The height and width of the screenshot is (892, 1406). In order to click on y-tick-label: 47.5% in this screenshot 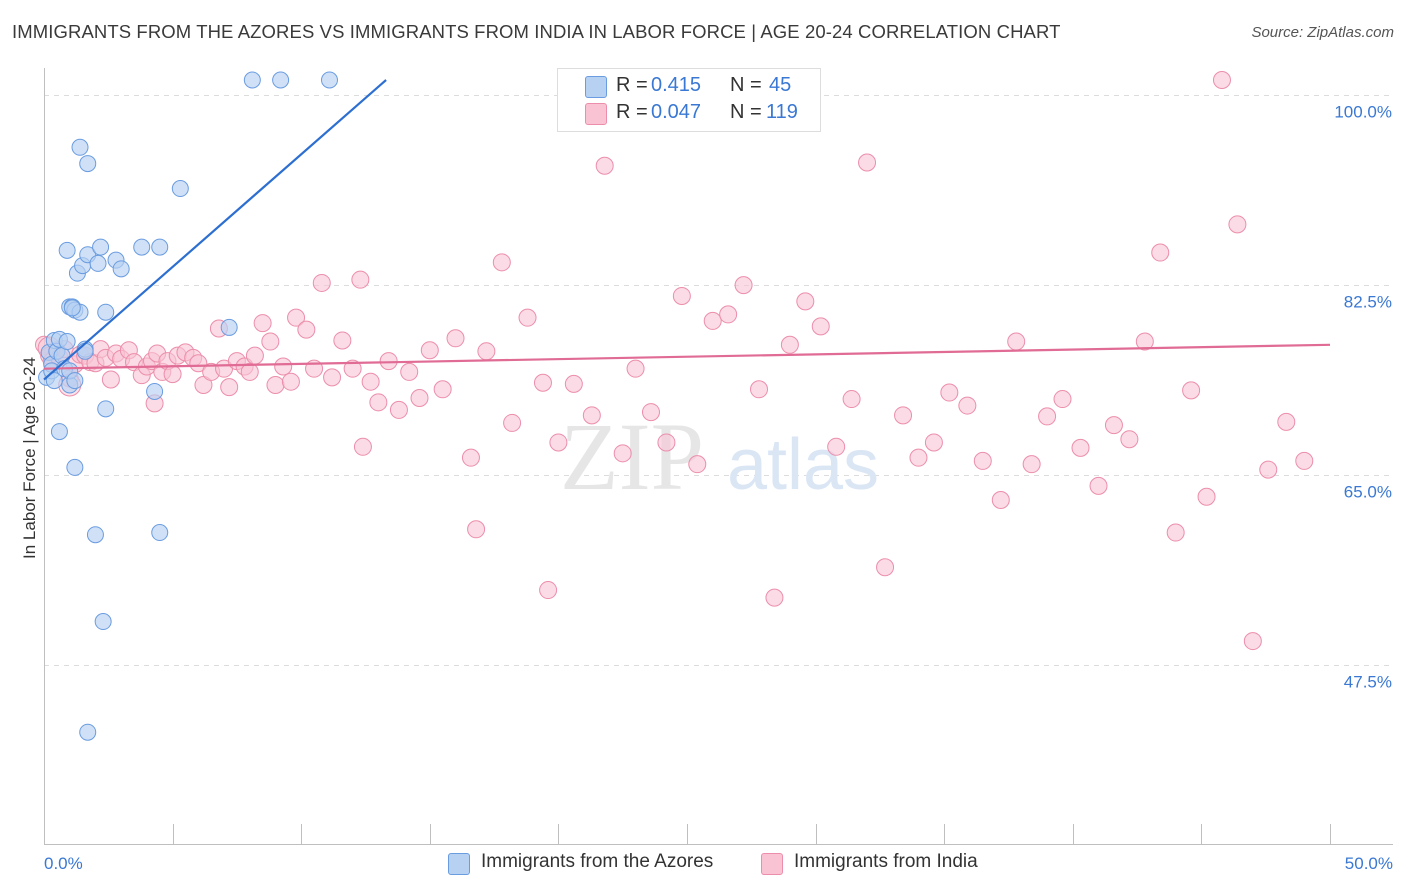, I will do `click(1368, 682)`.